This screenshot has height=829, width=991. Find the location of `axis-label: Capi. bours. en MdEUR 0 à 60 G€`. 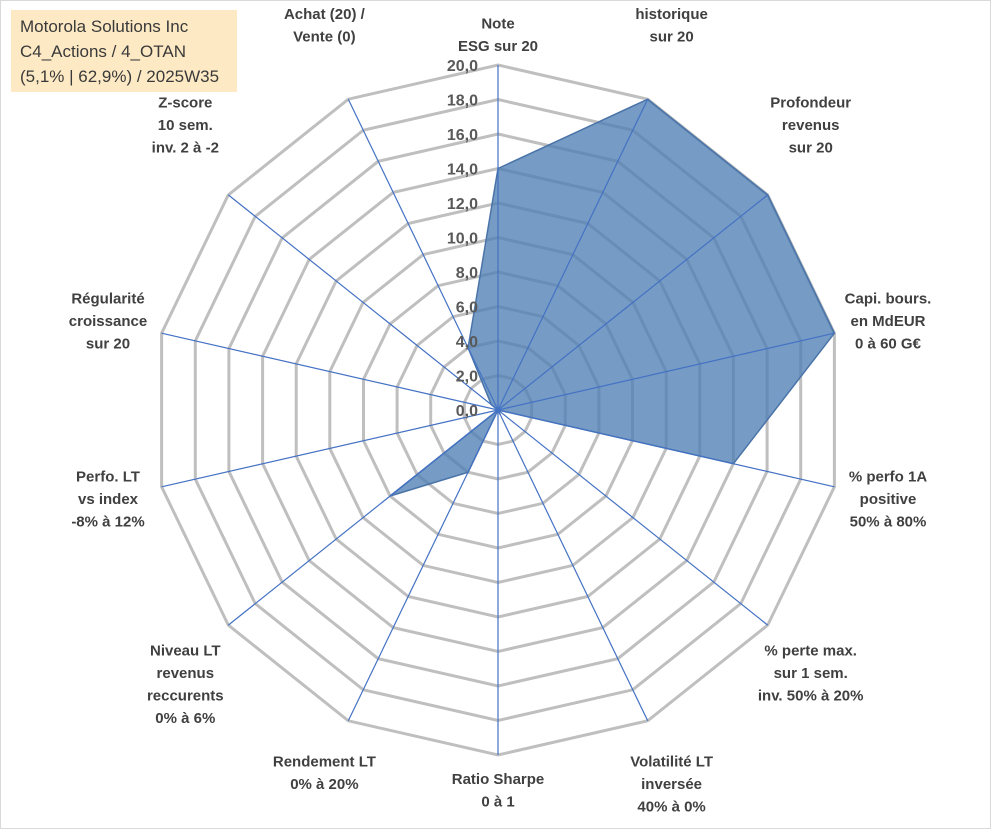

axis-label: Capi. bours. en MdEUR 0 à 60 G€ is located at coordinates (888, 322).